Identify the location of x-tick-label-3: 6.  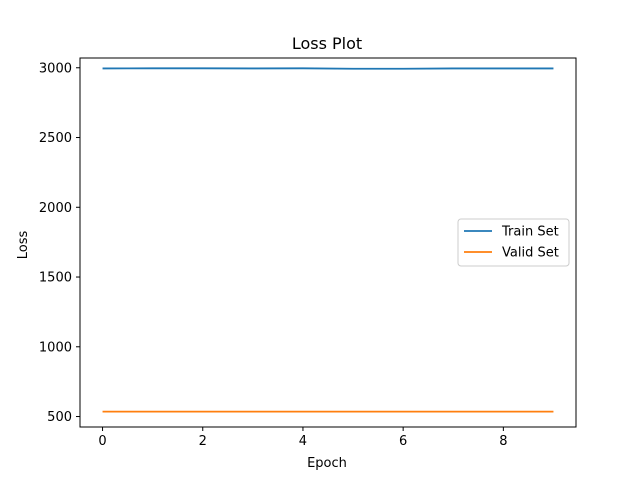
(403, 441).